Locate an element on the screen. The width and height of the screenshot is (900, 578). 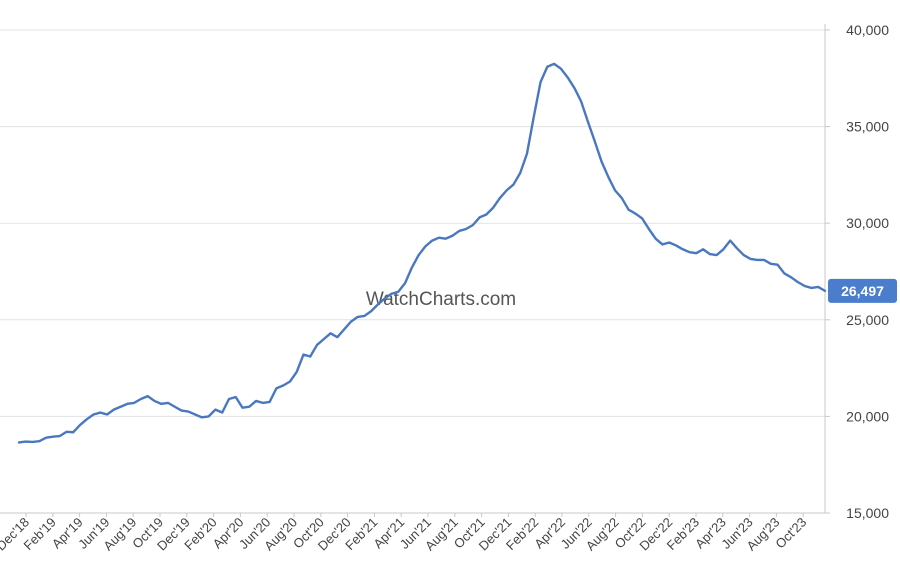
last-value-badge-box is located at coordinates (862, 290).